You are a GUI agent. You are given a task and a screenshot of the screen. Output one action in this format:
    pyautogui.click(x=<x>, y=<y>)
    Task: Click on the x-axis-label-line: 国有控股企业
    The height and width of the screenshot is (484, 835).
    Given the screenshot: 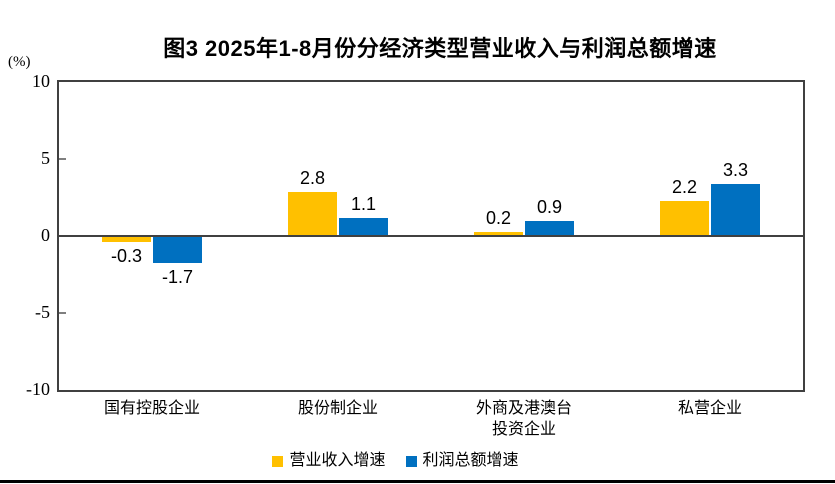 What is the action you would take?
    pyautogui.click(x=151, y=408)
    